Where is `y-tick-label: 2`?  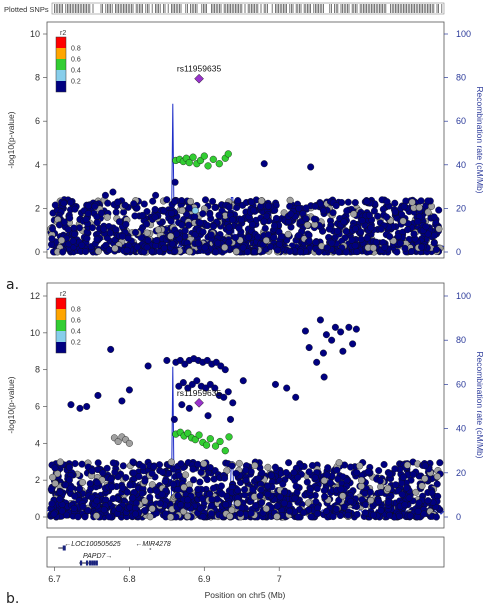
y-tick-label: 2 is located at coordinates (37, 480).